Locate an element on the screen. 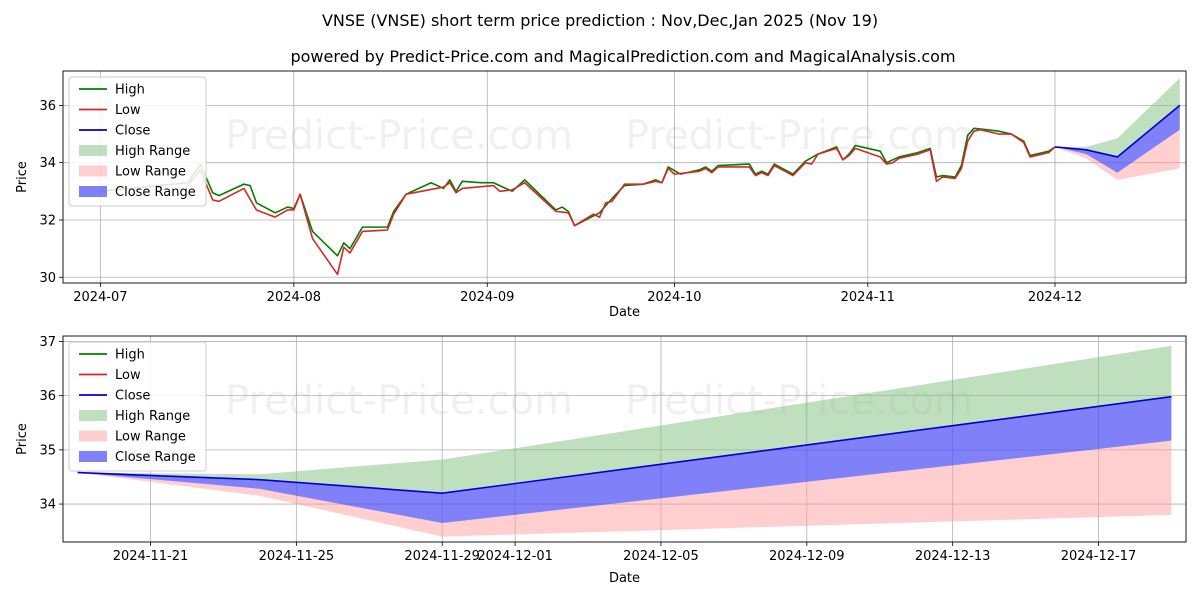 The width and height of the screenshot is (1200, 600). x-tick-label: 2024-12 is located at coordinates (1055, 297).